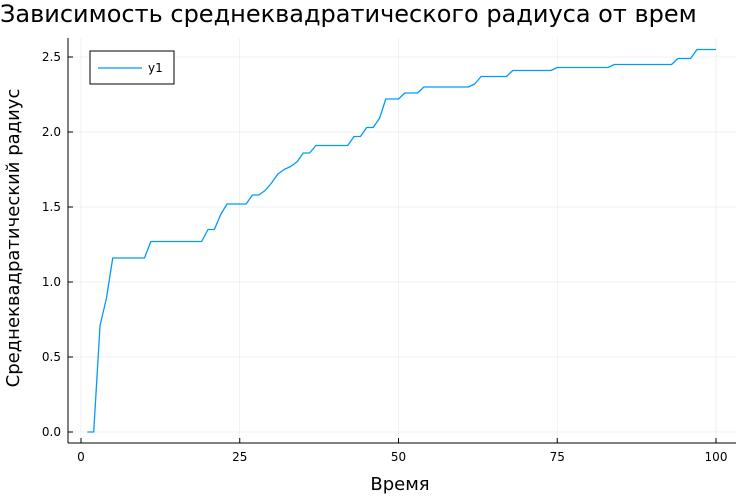 The width and height of the screenshot is (749, 499). Describe the element at coordinates (399, 484) in the screenshot. I see `x-axis-title: Время` at that location.